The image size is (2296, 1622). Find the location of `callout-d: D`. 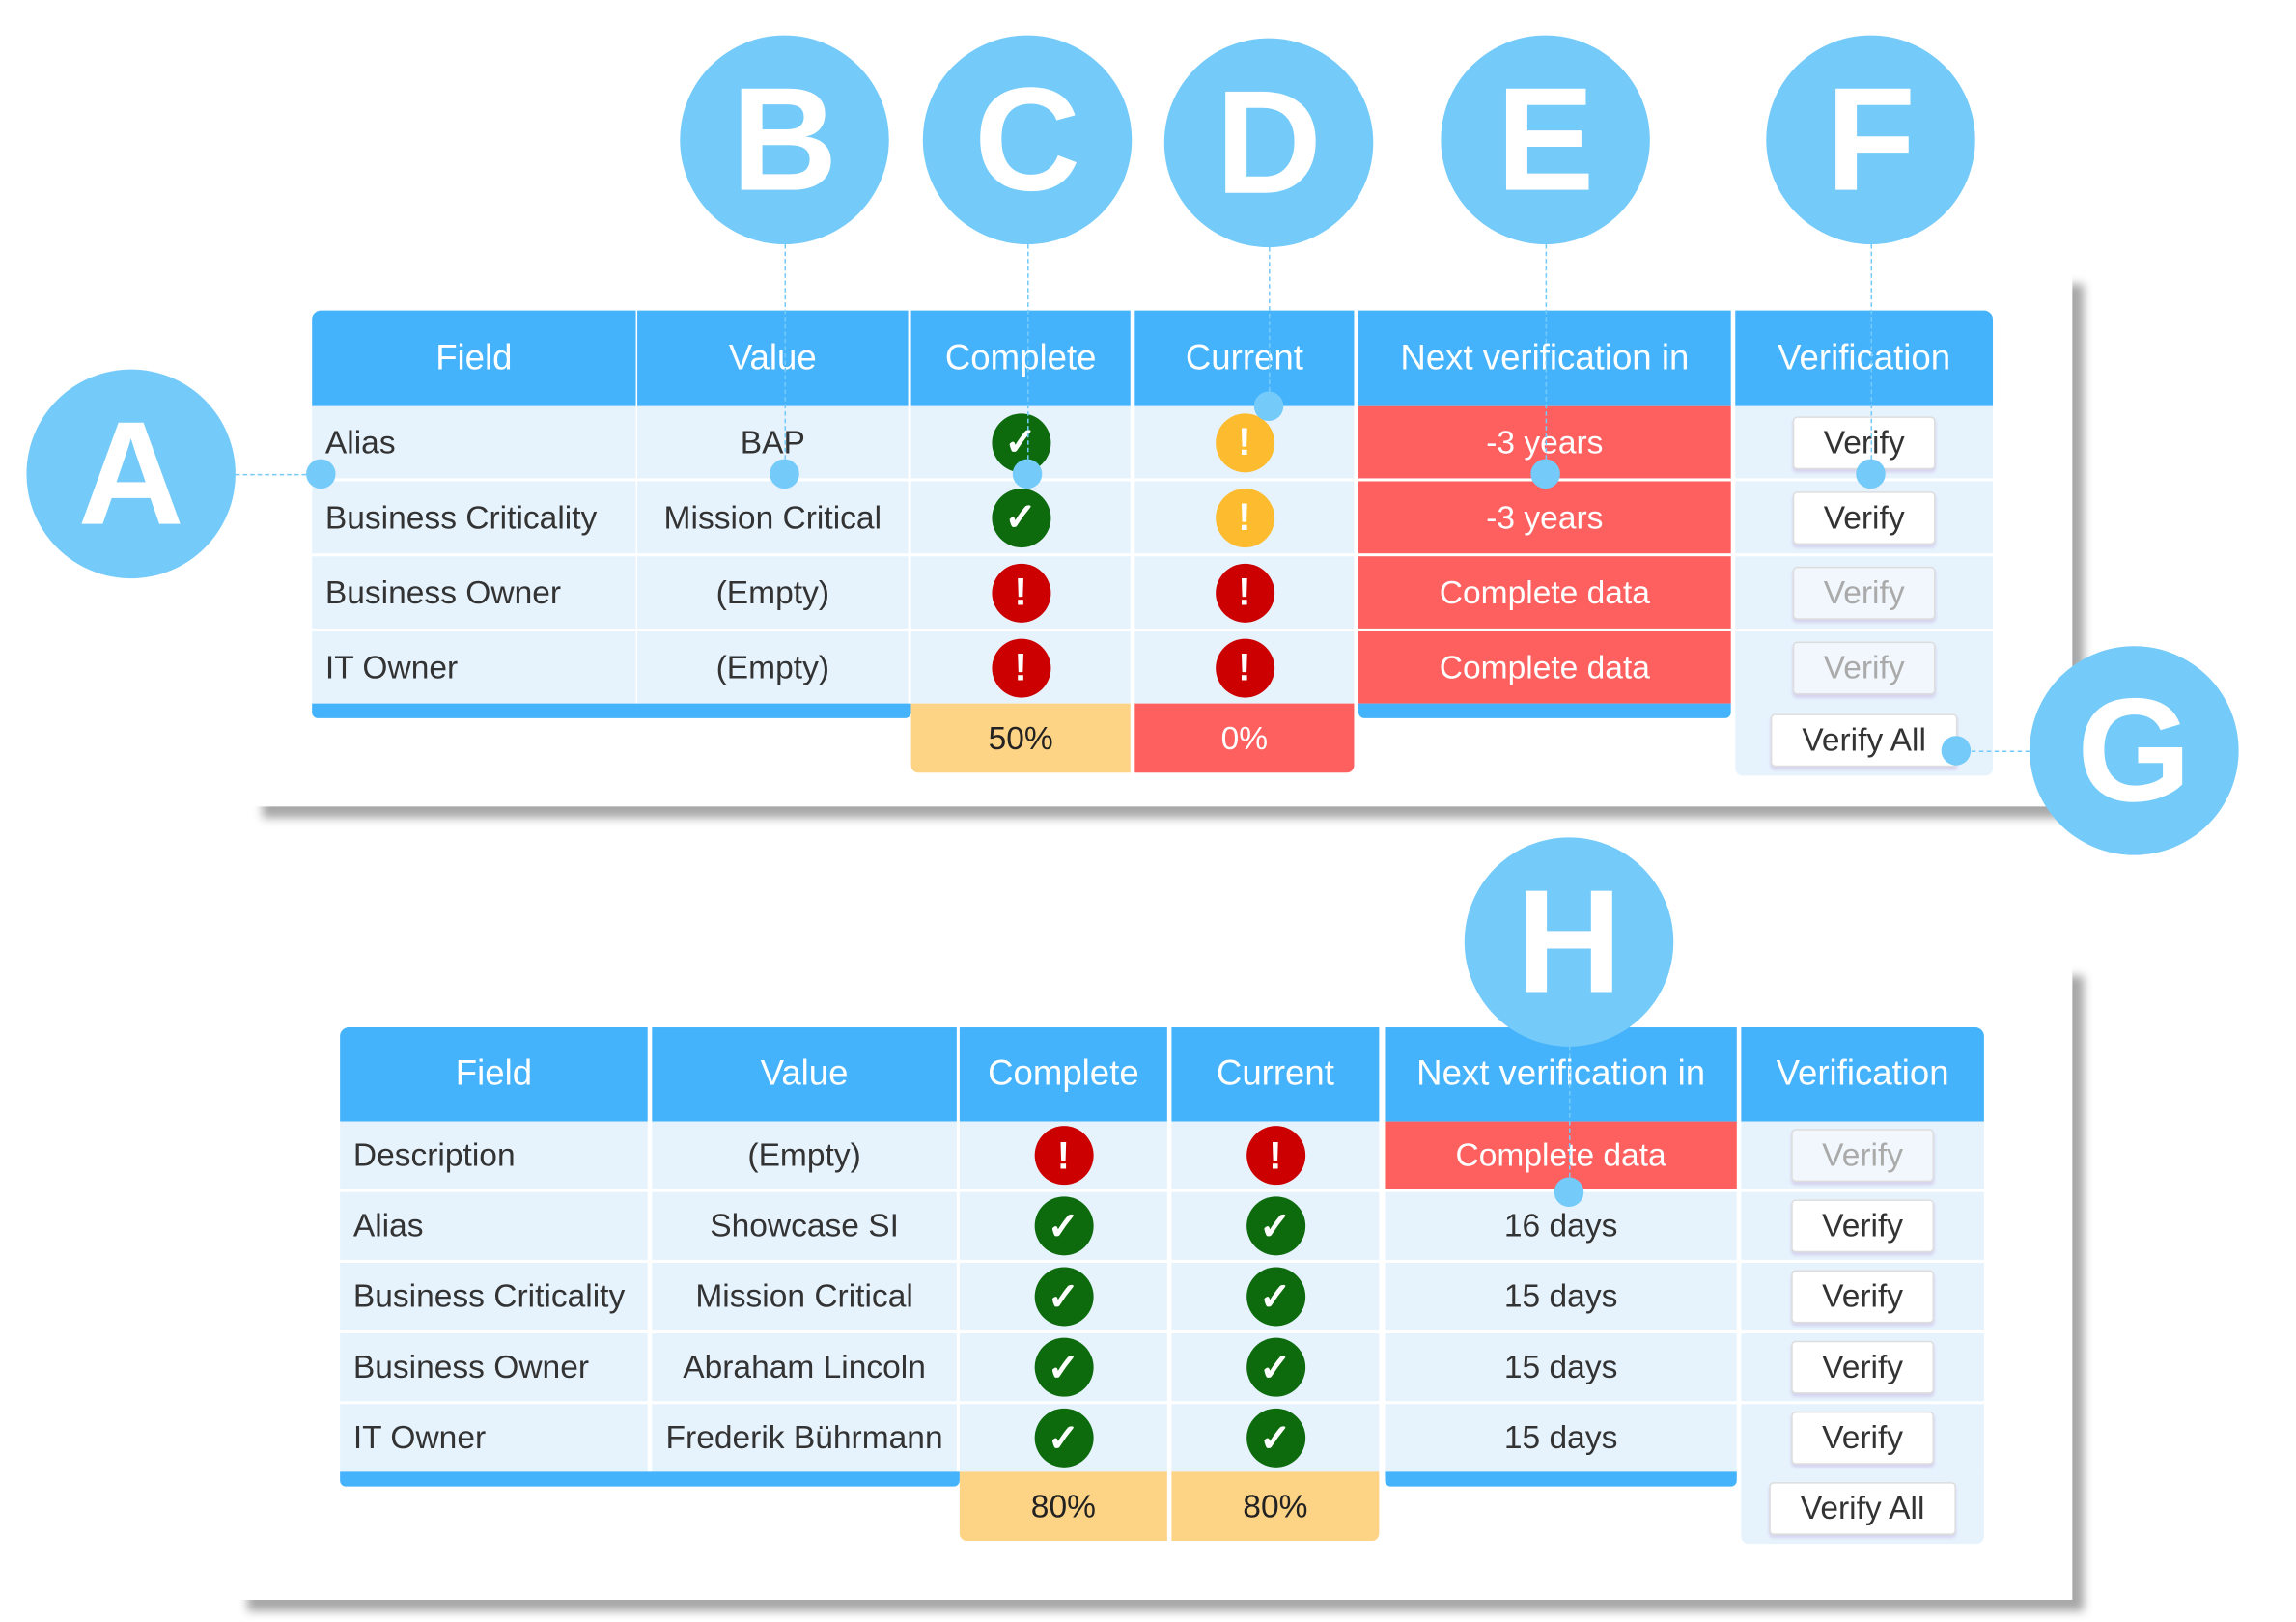

callout-d: D is located at coordinates (1269, 143).